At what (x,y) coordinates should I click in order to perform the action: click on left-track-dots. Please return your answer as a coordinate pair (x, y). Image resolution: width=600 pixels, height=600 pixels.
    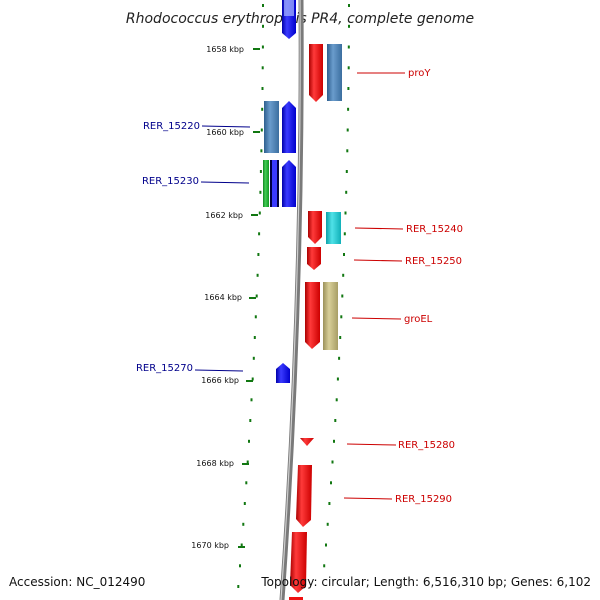
    Looking at the image, I should click on (250, 296).